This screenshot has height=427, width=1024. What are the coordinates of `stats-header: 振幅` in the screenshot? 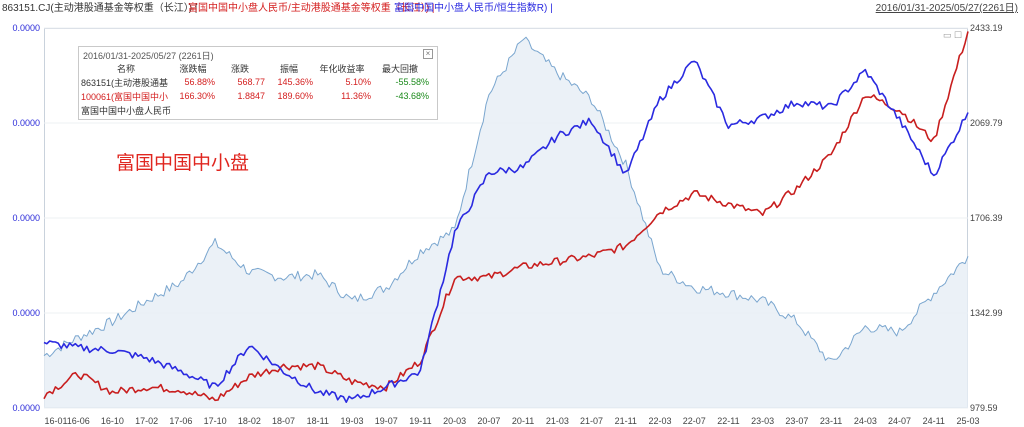 It's located at (289, 68).